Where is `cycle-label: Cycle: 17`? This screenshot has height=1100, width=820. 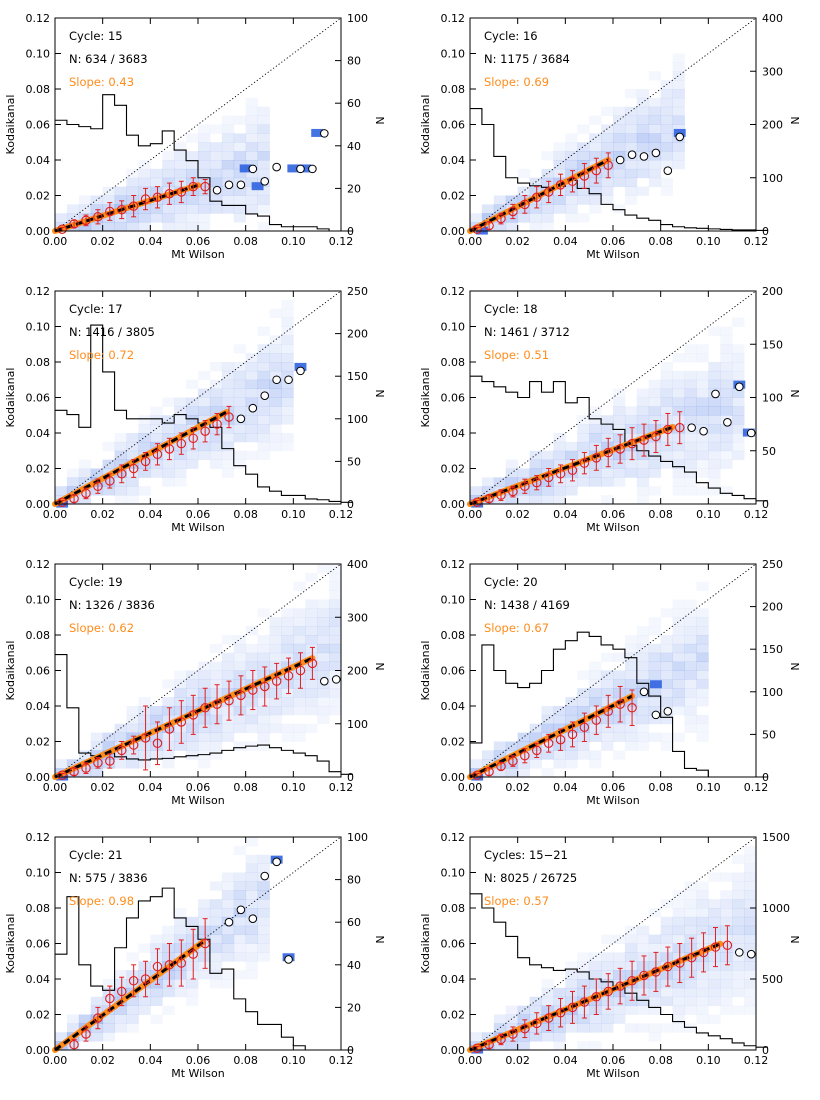
cycle-label: Cycle: 17 is located at coordinates (96, 309).